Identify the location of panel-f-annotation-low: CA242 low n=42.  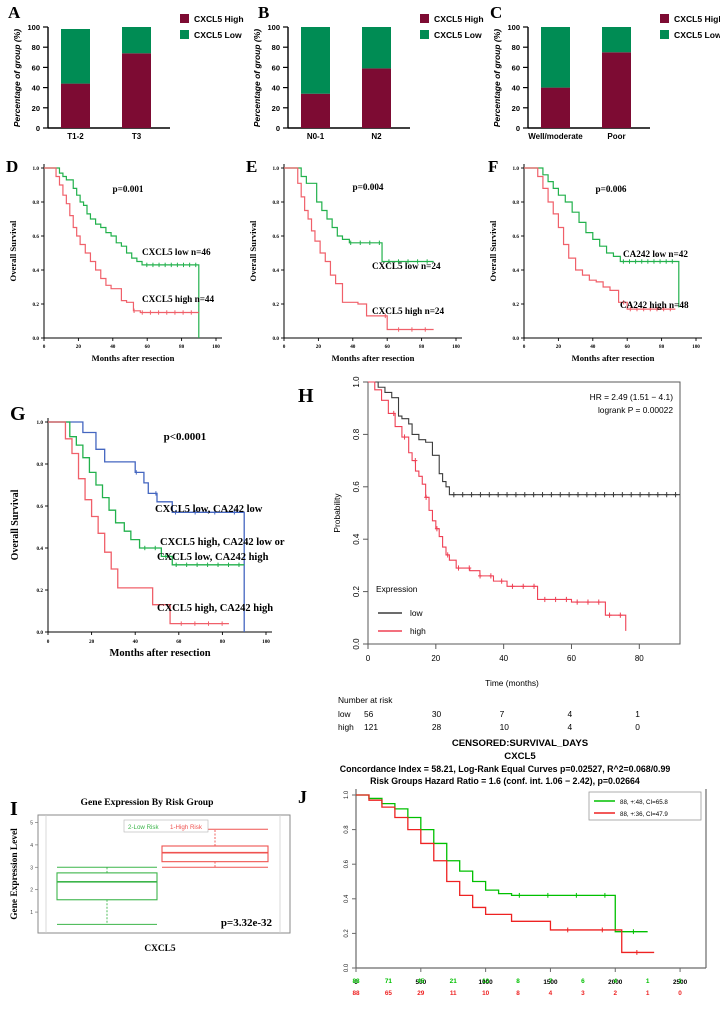
(655, 254).